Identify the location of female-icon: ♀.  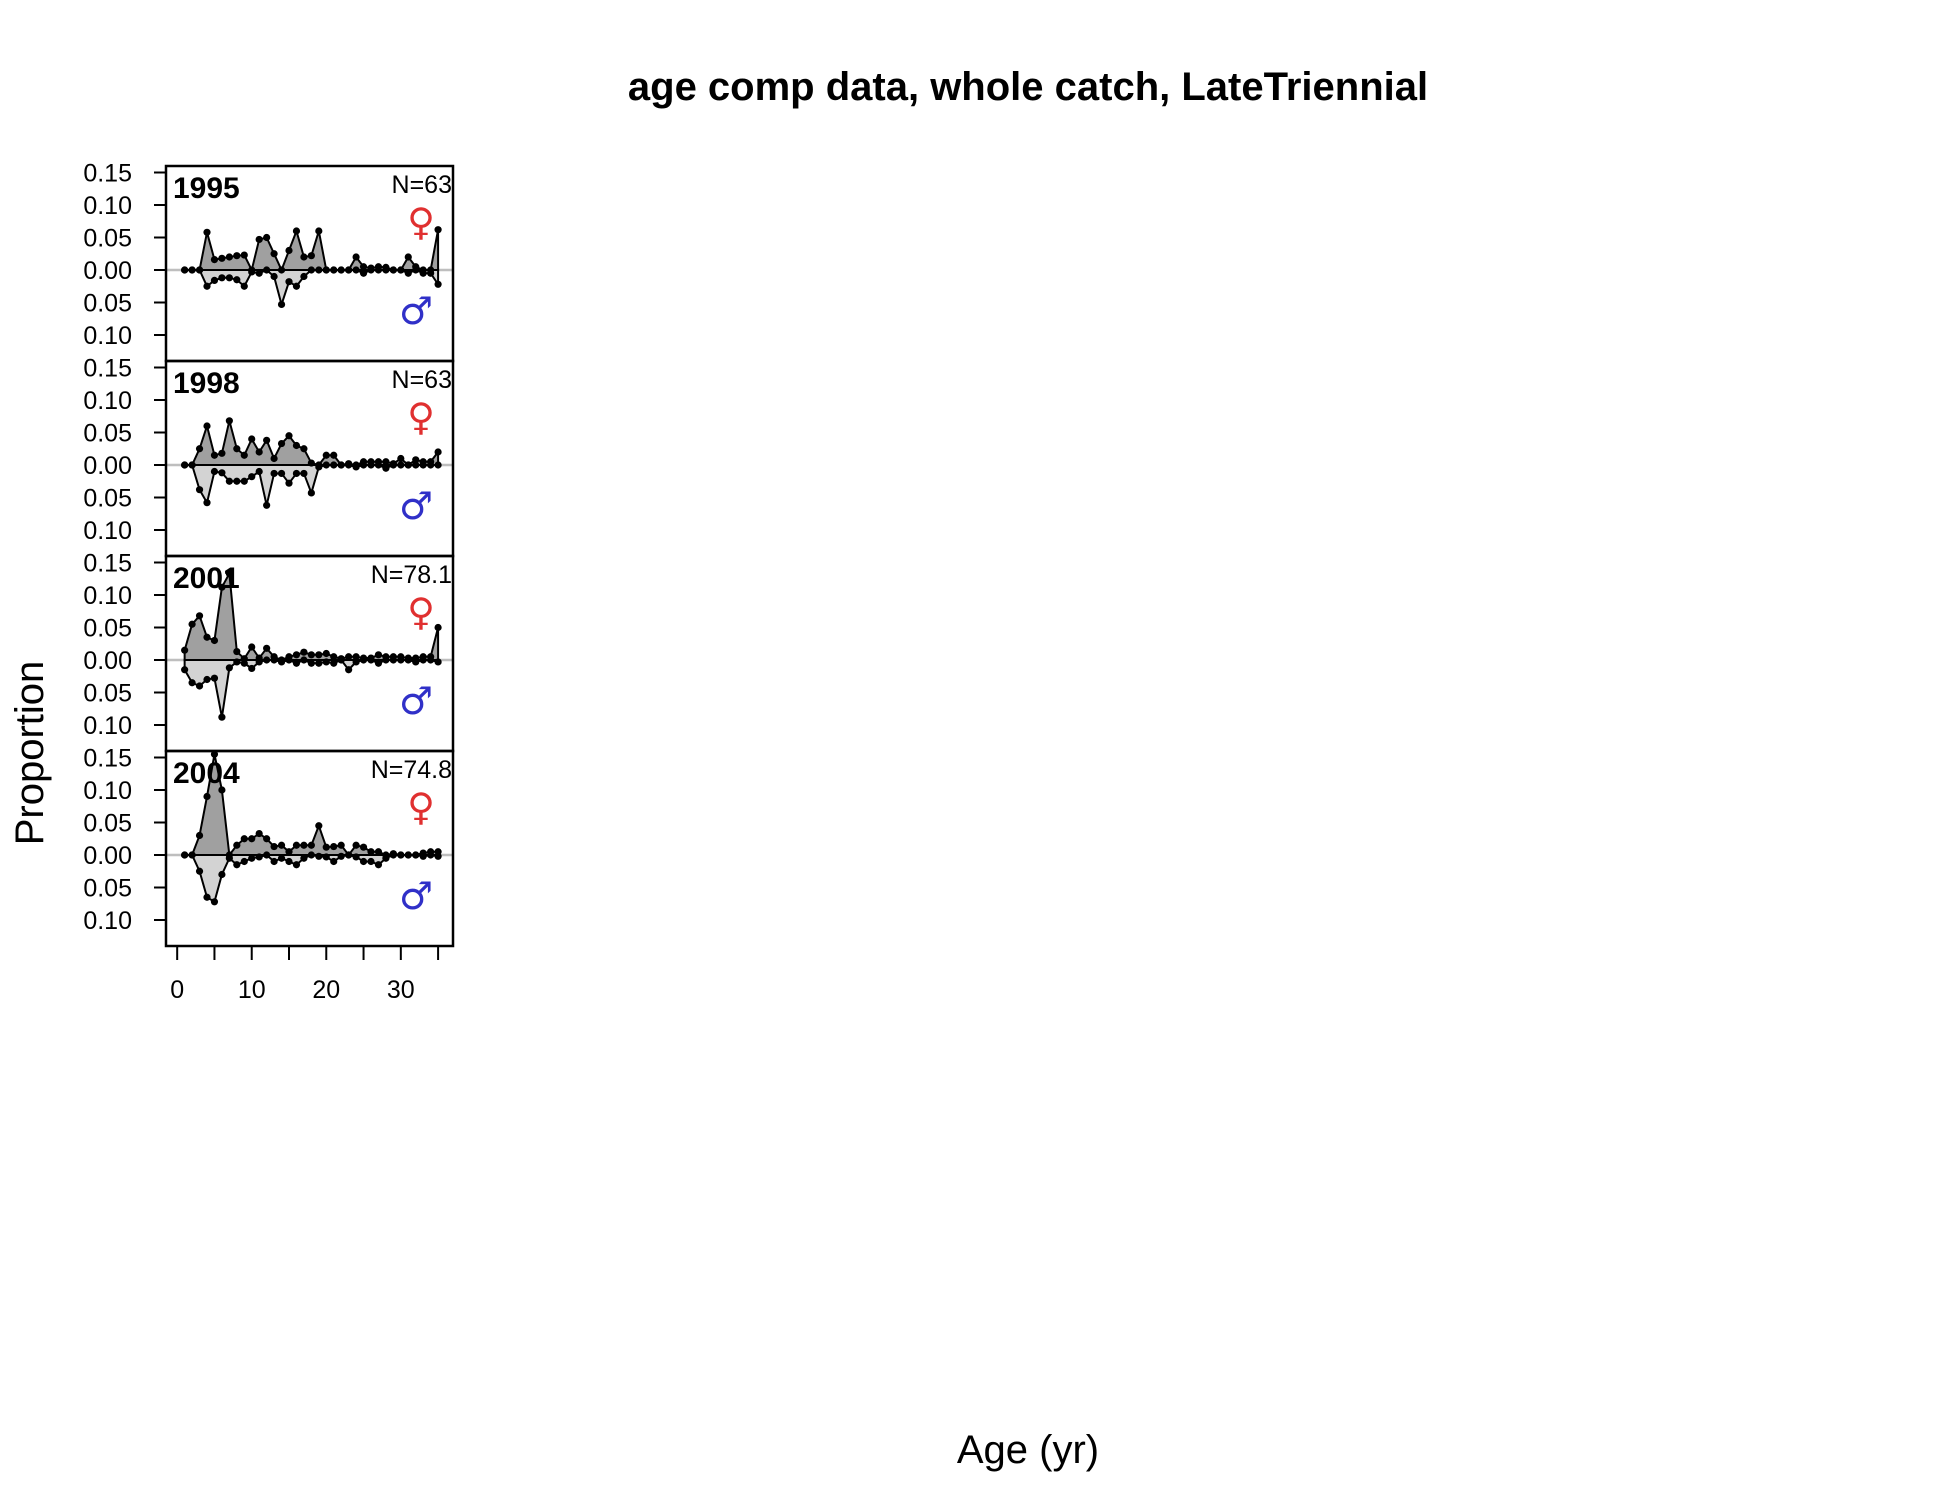
(421, 612).